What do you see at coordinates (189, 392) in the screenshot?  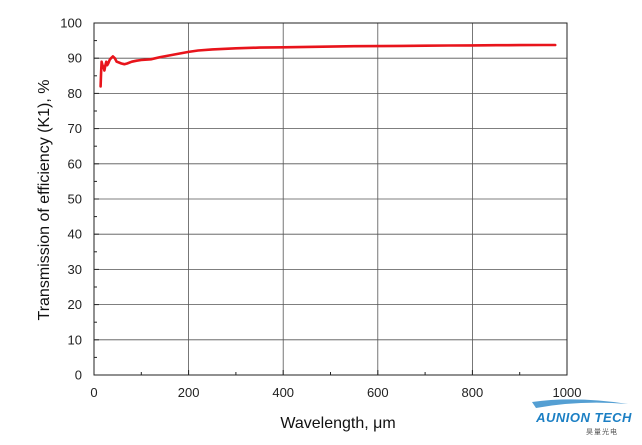 I see `x-tick-label: 200` at bounding box center [189, 392].